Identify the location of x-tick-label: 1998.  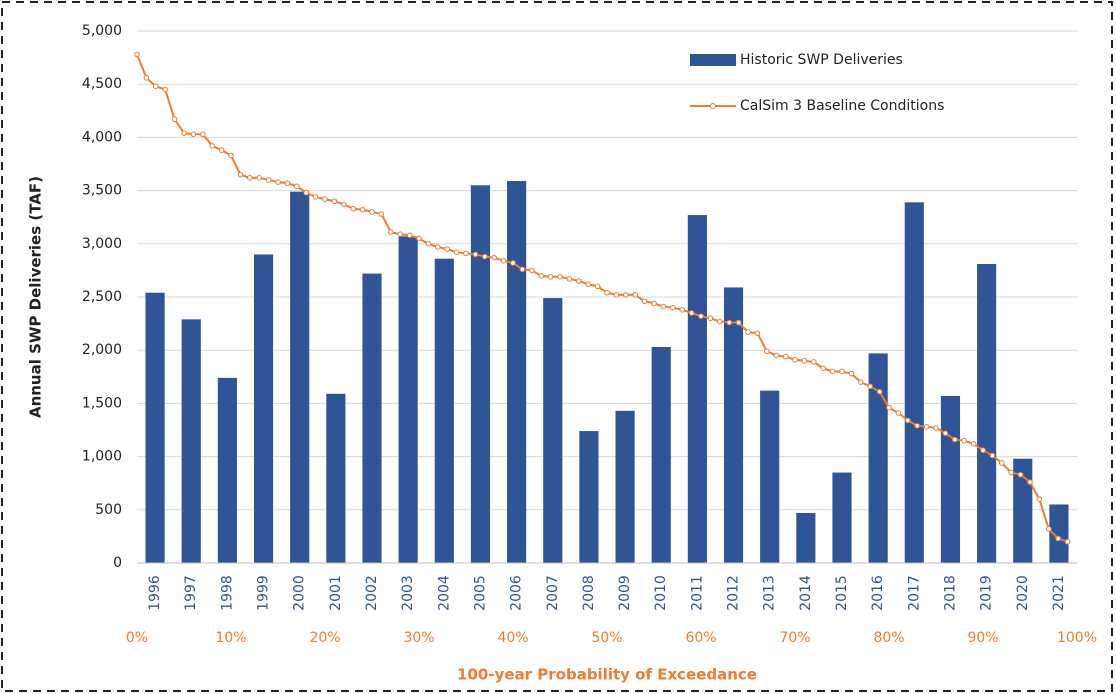
(227, 593).